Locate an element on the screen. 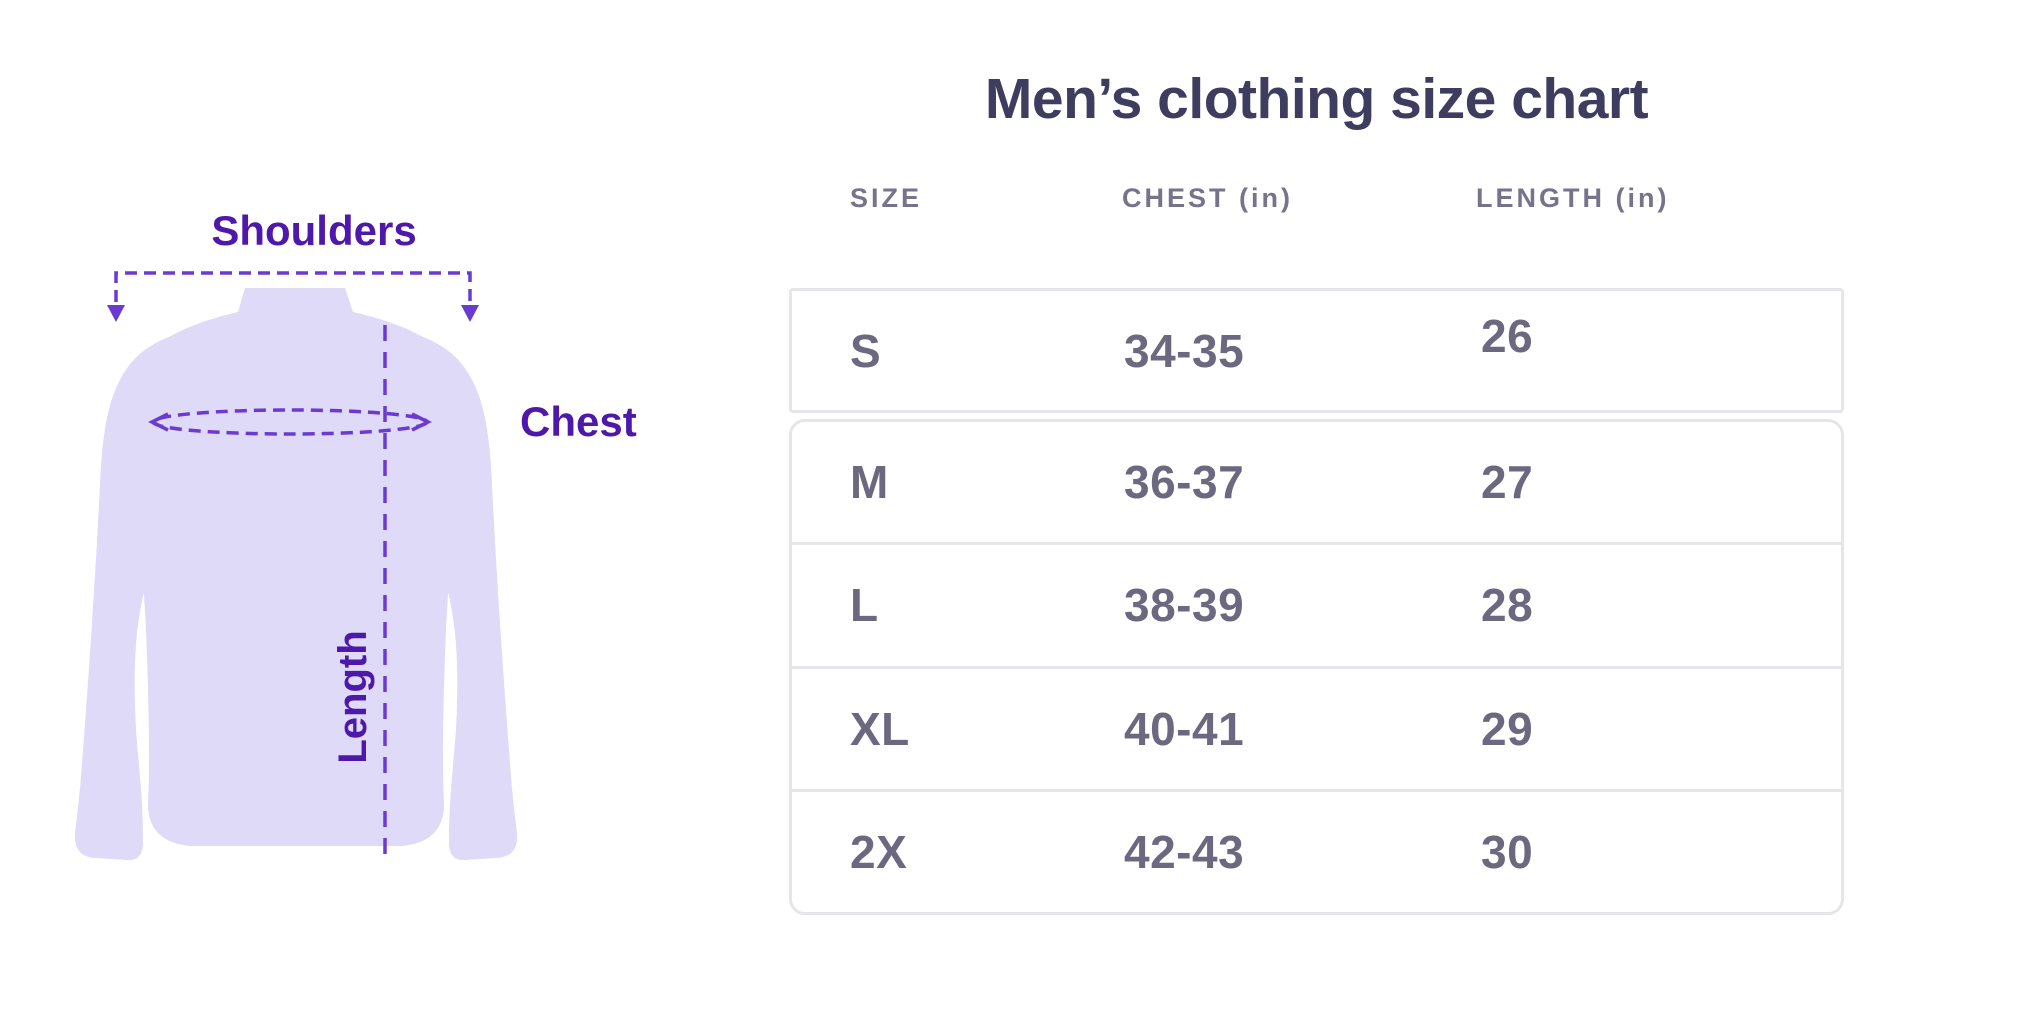 The image size is (2032, 1020). chest-arrow-right-icon is located at coordinates (421, 422).